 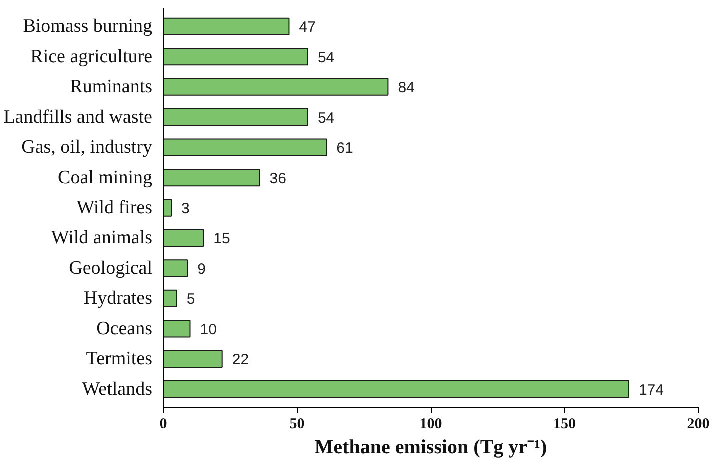 What do you see at coordinates (118, 299) in the screenshot?
I see `y-tick-label: Hydrates` at bounding box center [118, 299].